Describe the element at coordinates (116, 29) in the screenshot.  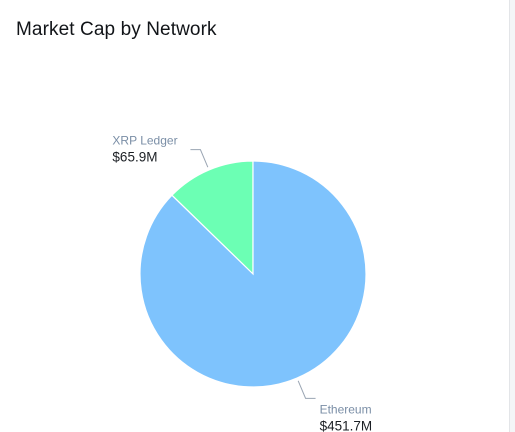
I see `chart-title: Market Cap by Network` at that location.